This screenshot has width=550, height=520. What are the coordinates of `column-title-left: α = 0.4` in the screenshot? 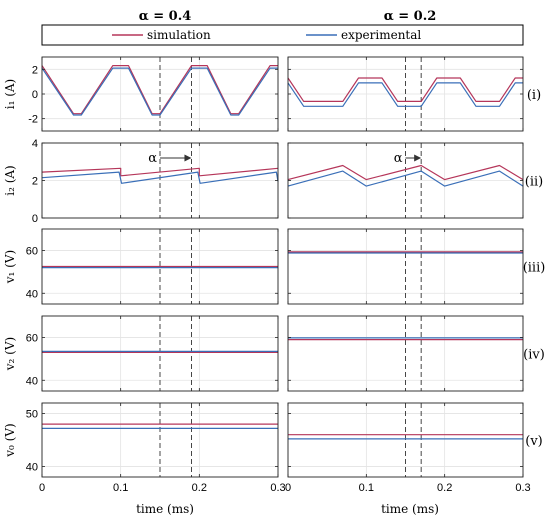 It's located at (165, 16).